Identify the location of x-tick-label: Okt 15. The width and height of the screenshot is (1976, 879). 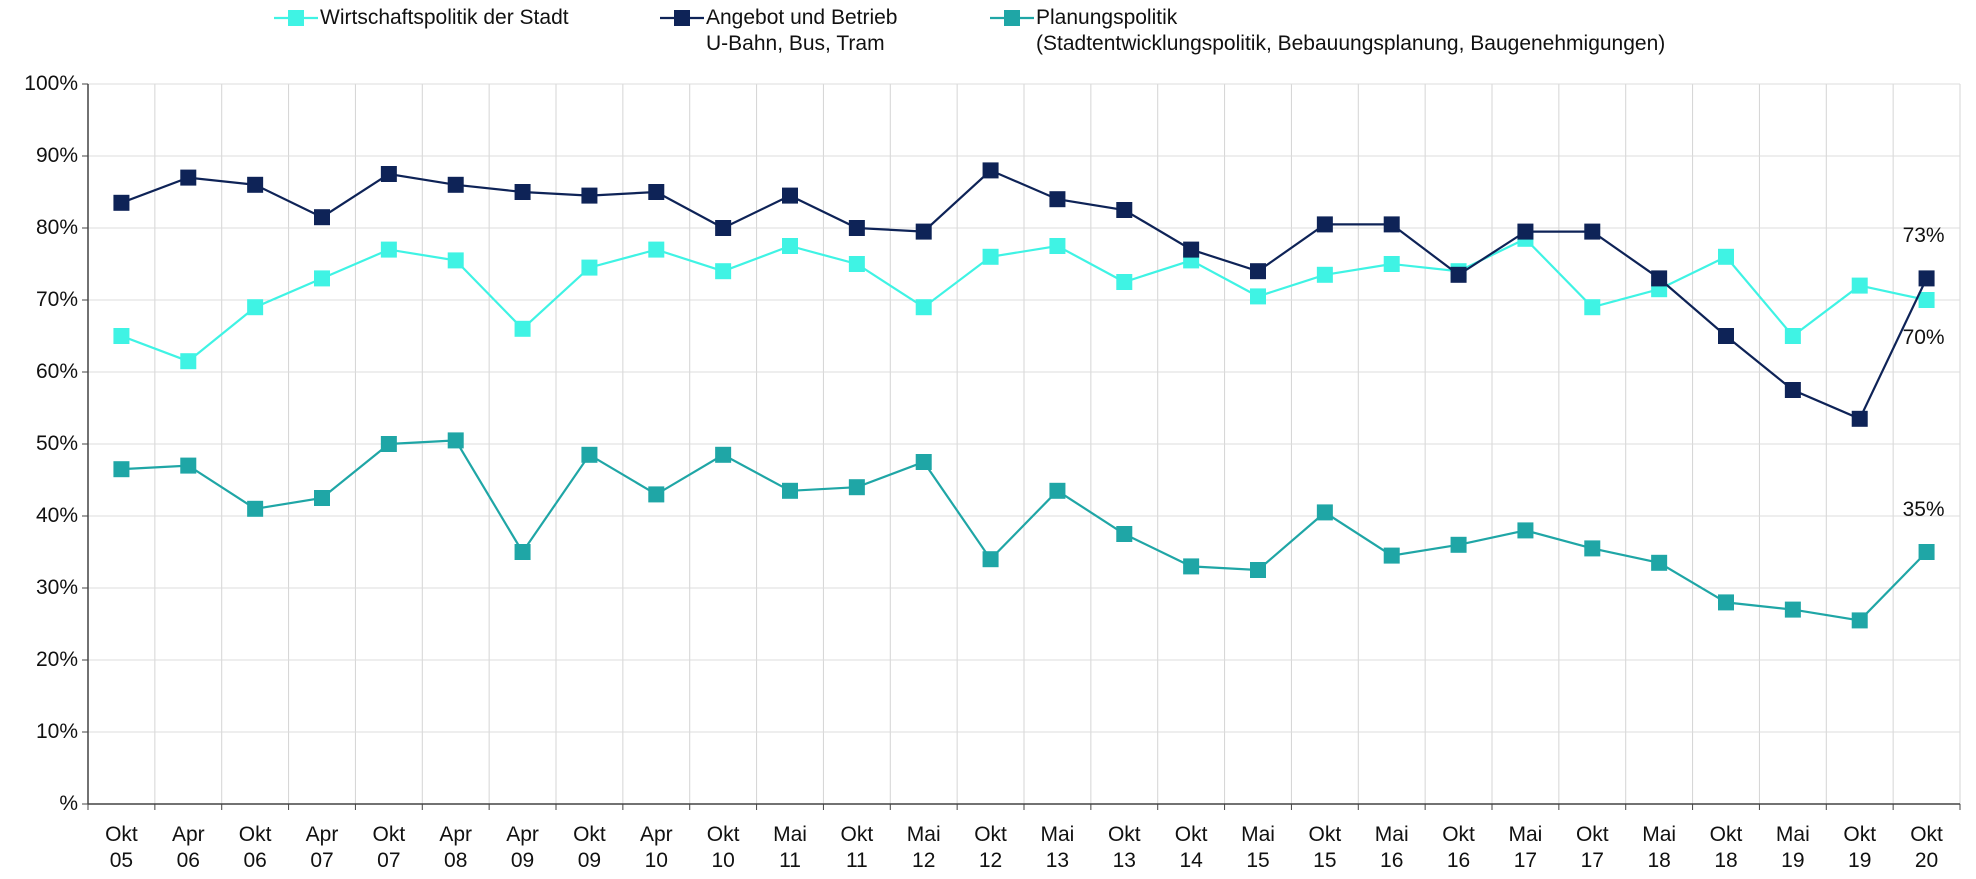
(1325, 847).